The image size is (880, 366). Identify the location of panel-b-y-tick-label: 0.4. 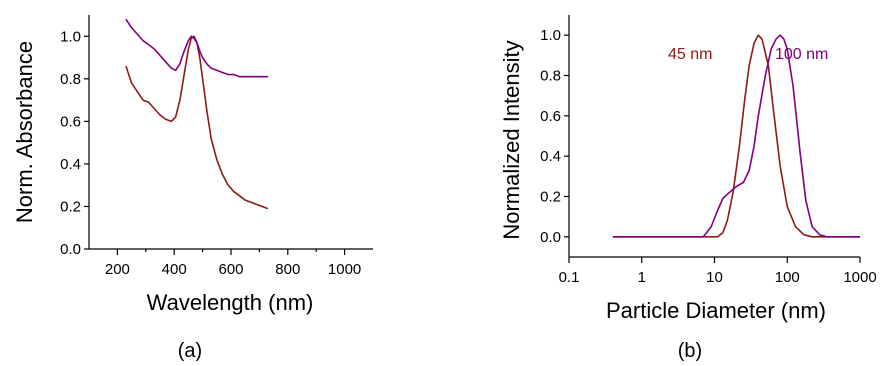
(550, 156).